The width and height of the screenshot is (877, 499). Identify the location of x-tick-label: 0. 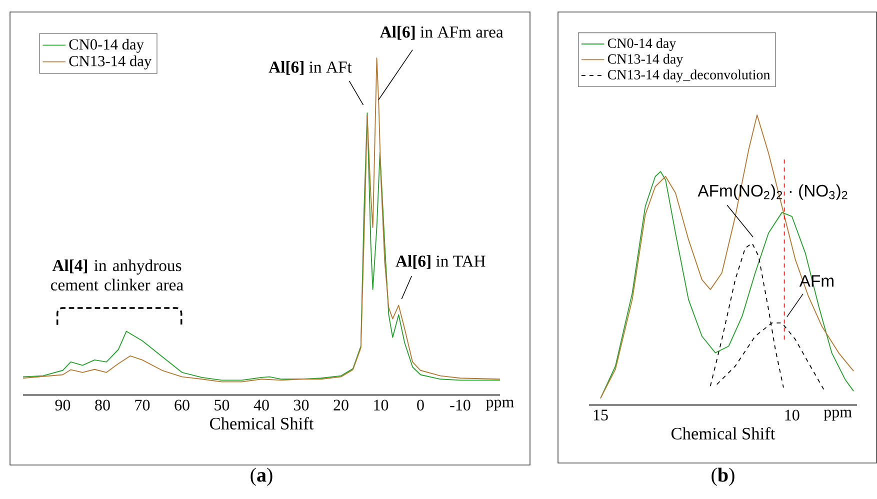
(420, 405).